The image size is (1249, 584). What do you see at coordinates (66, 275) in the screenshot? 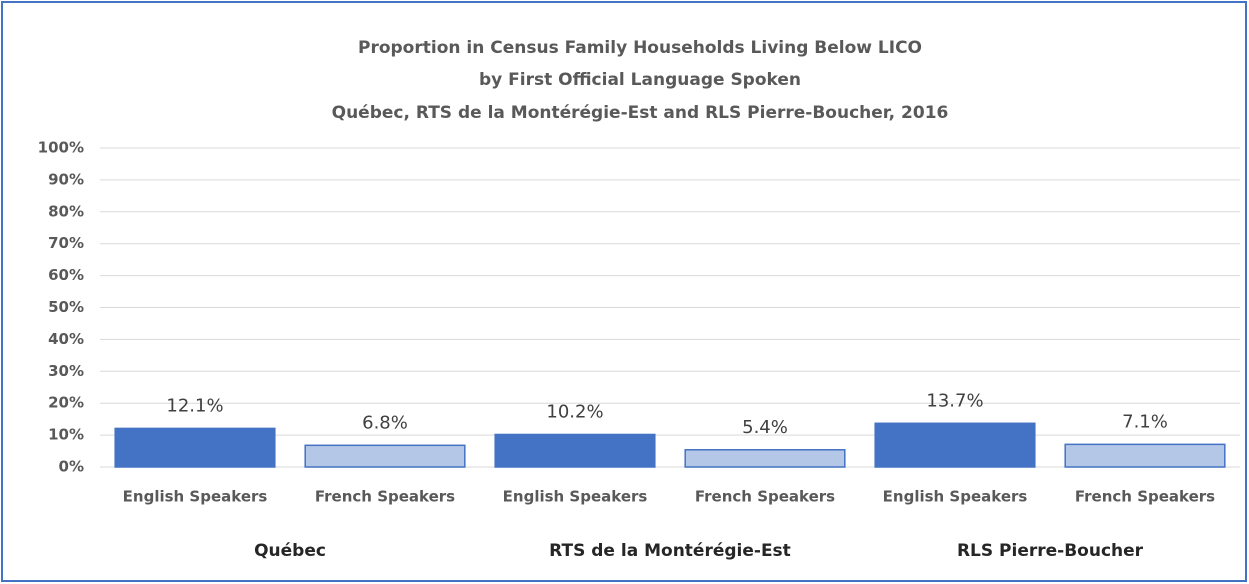
I see `y-tick-label: 60%` at bounding box center [66, 275].